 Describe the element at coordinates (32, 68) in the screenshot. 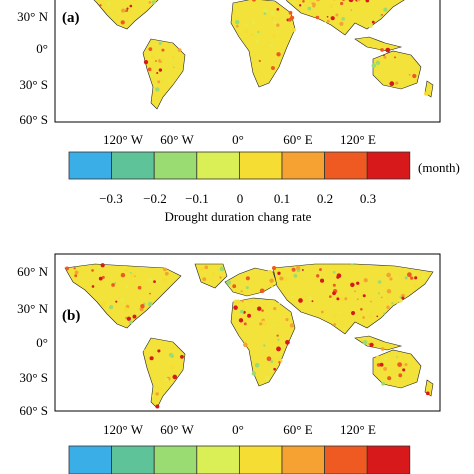

I see `panel-a-lat-ticks: 30° N 0° 30° S 60° S` at that location.